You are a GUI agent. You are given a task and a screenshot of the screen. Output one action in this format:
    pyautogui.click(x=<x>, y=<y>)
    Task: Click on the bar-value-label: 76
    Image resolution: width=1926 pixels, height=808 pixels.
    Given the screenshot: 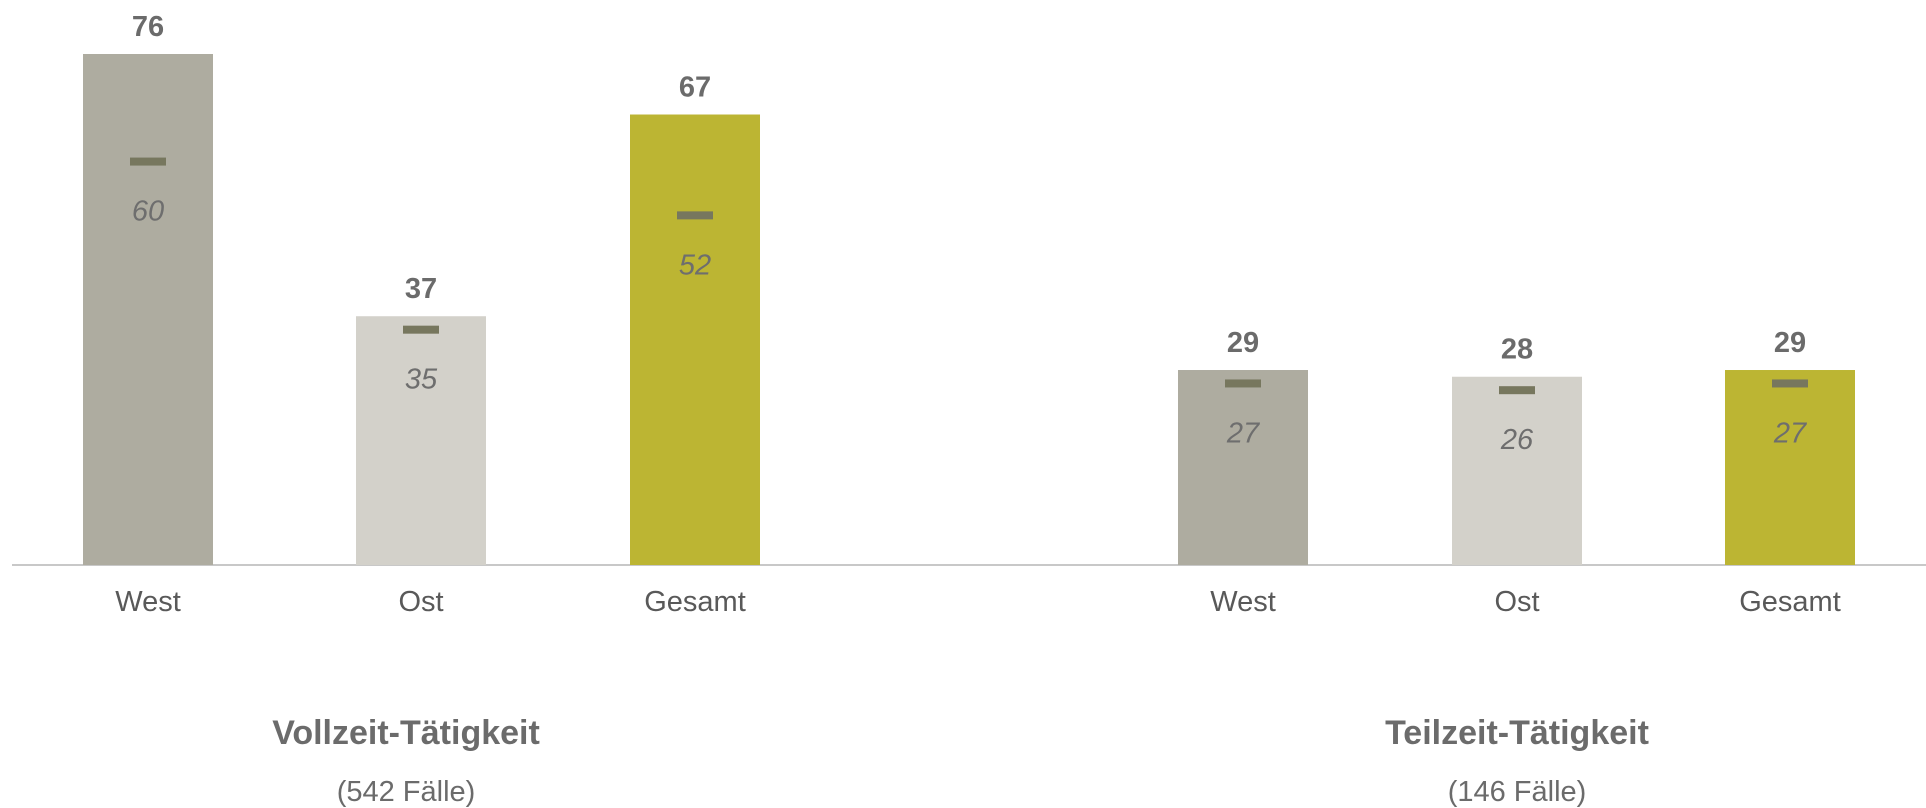 What is the action you would take?
    pyautogui.click(x=148, y=27)
    